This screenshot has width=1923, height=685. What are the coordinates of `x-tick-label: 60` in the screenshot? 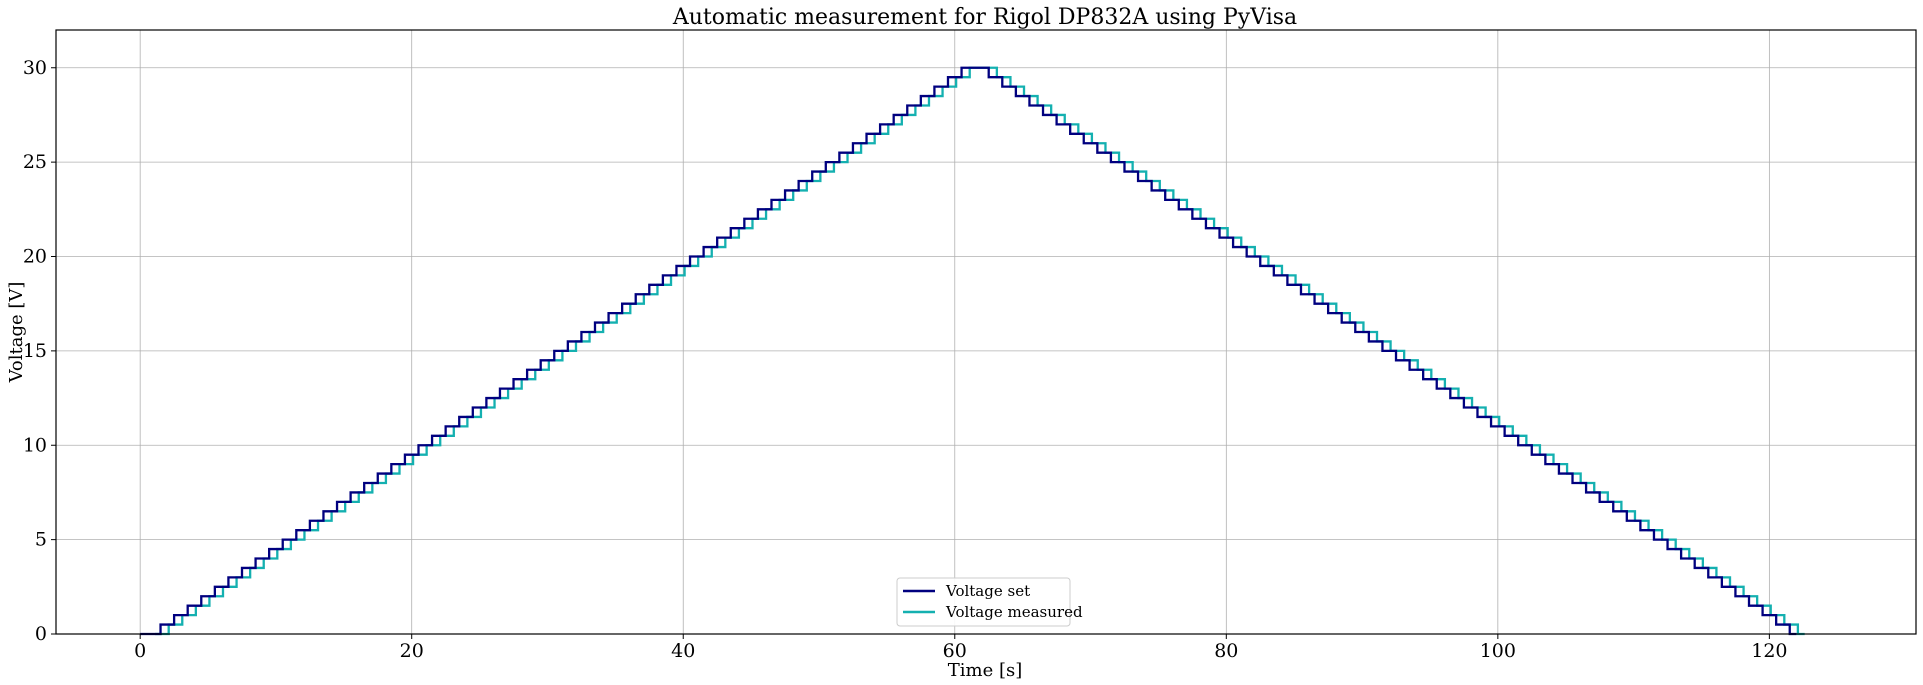 It's located at (955, 651).